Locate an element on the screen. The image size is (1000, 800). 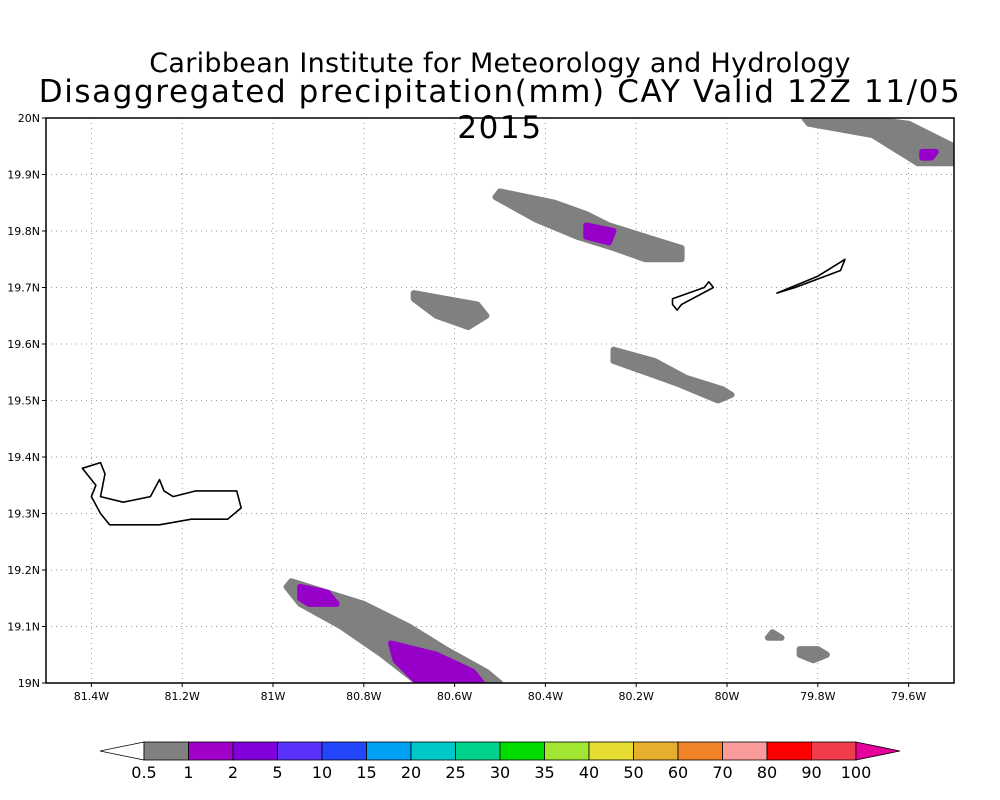
colorbar-label-9: 35 is located at coordinates (544, 772).